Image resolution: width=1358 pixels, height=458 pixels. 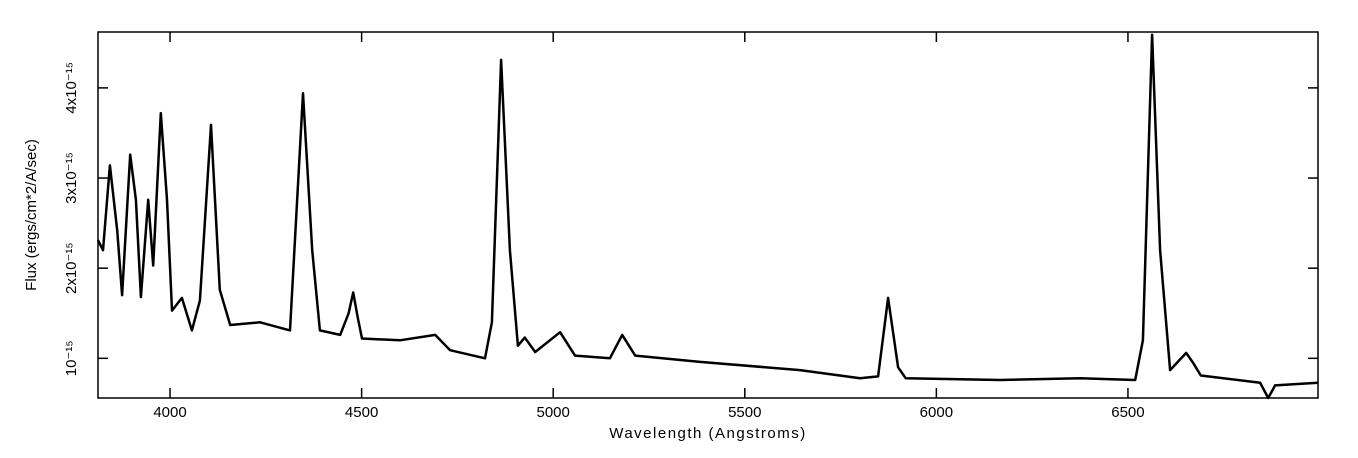 What do you see at coordinates (1127, 412) in the screenshot?
I see `x-tick-label: 6500` at bounding box center [1127, 412].